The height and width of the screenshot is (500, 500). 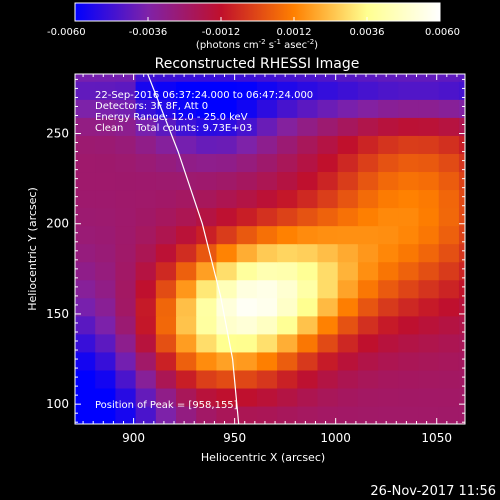 I want to click on y-tick-label: 100, so click(x=57, y=404).